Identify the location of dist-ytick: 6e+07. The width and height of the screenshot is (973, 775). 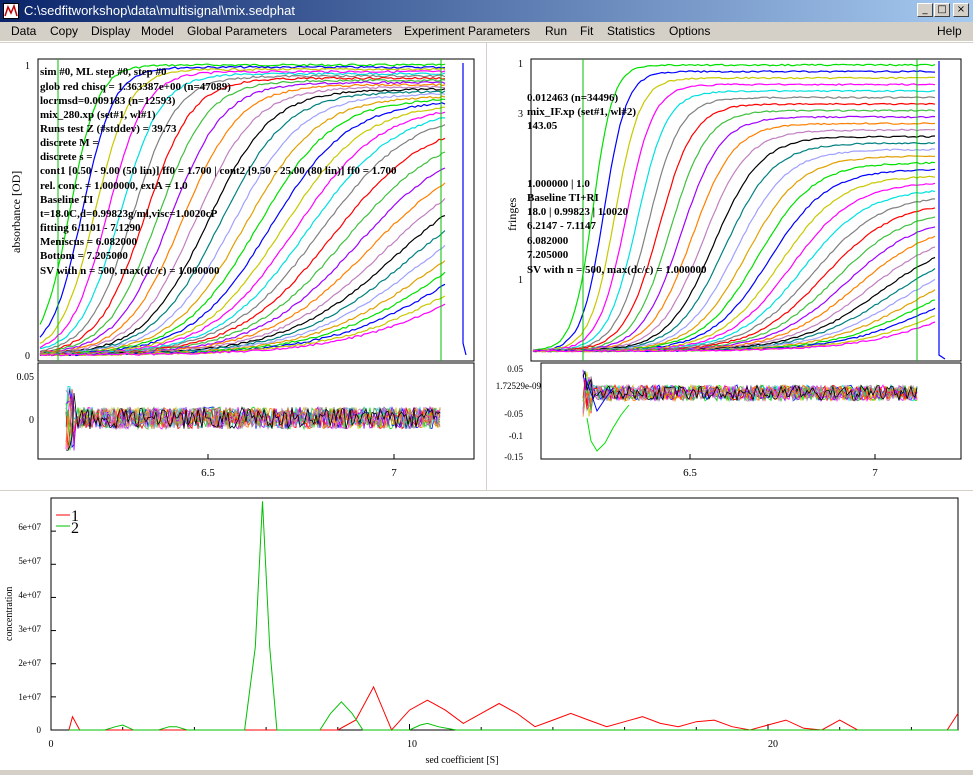
(29, 527).